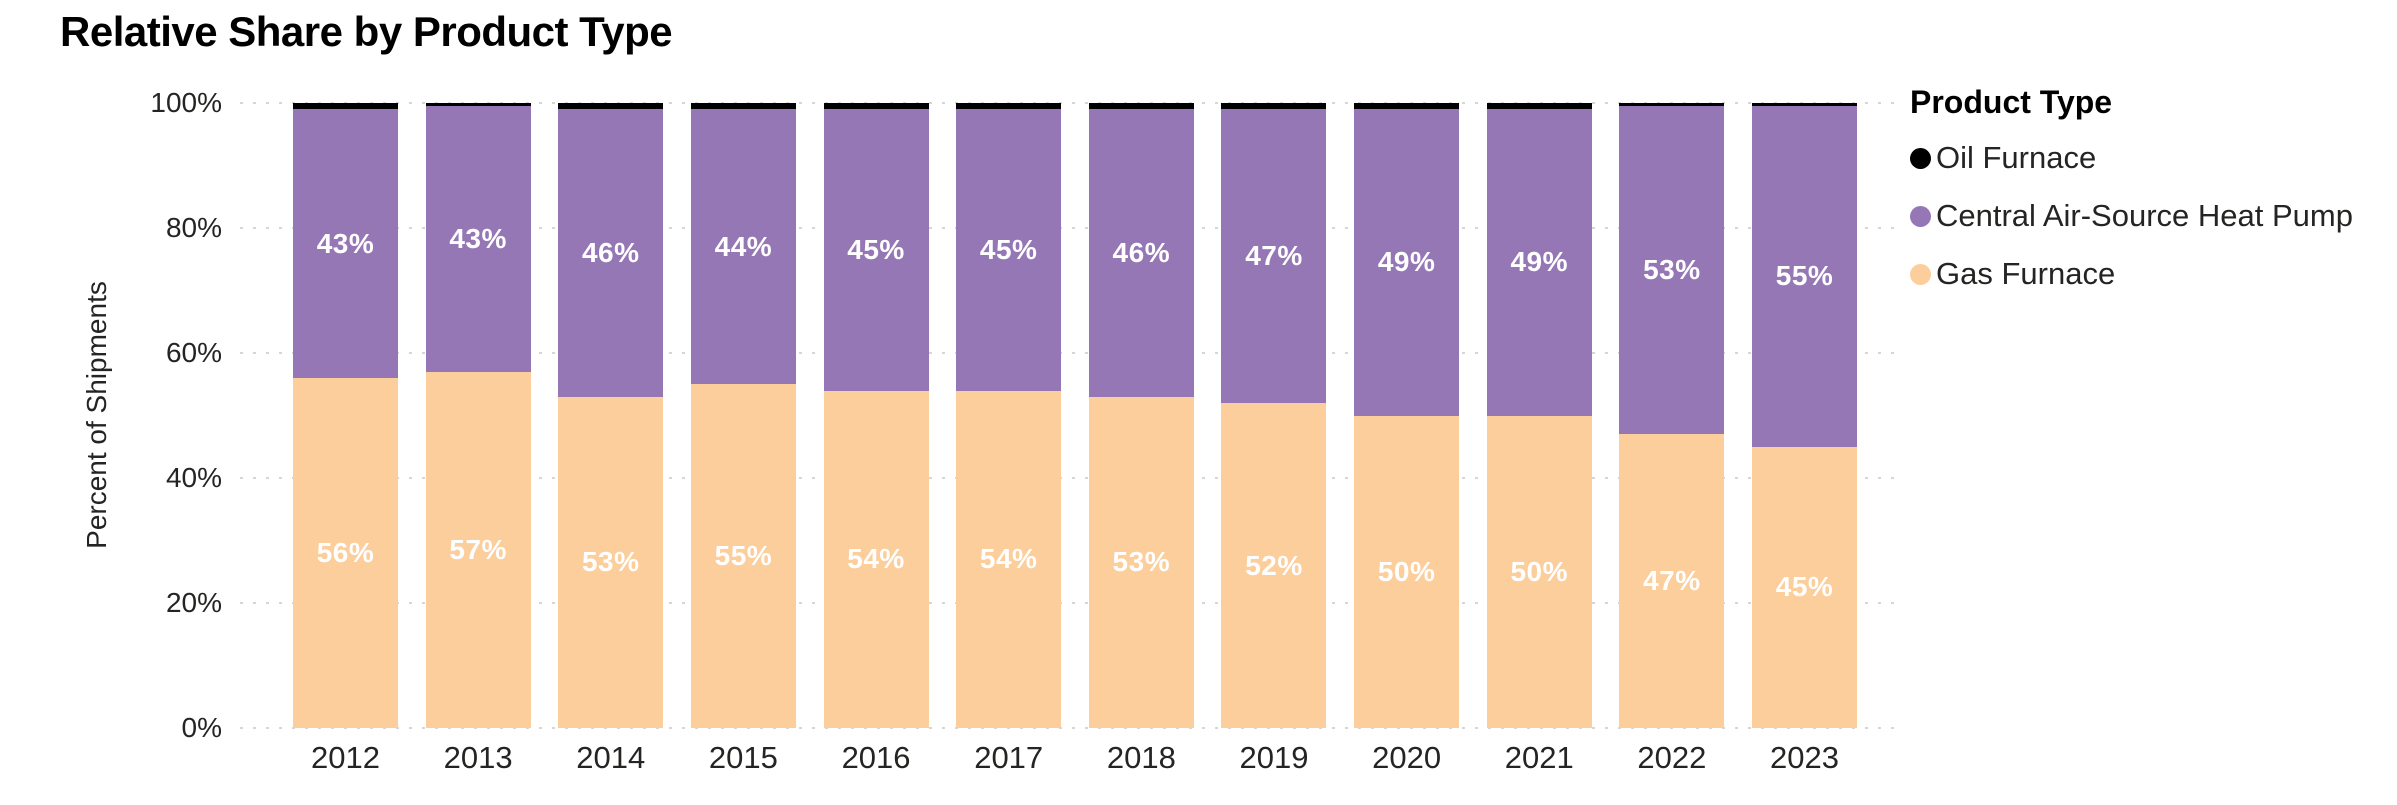 The image size is (2397, 805). I want to click on bar-2013: 43% 57%, so click(478, 415).